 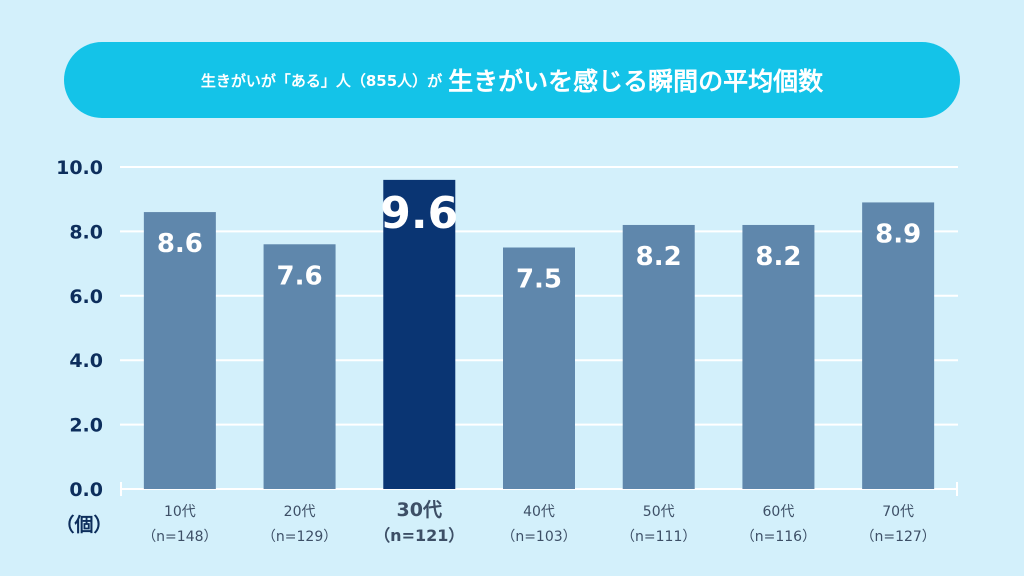 I want to click on y-tick-label: 4.0, so click(x=86, y=361).